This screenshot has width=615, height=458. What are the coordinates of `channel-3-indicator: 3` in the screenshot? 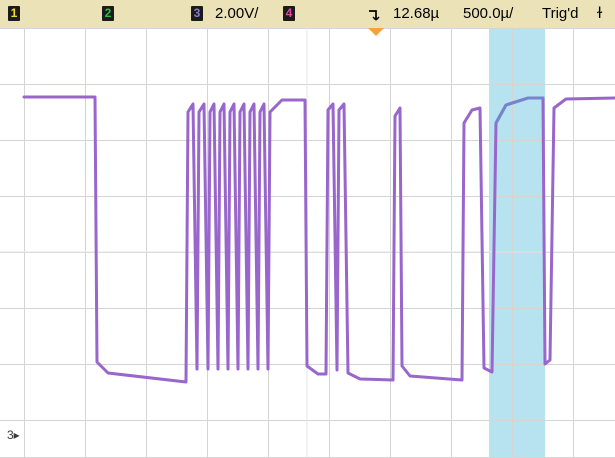 It's located at (197, 13).